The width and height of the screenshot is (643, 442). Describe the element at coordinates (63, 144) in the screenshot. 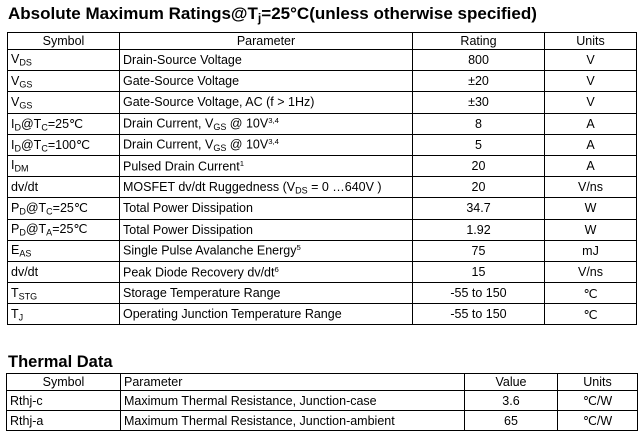

I see `cell-symbol: ID@TC=100℃` at that location.